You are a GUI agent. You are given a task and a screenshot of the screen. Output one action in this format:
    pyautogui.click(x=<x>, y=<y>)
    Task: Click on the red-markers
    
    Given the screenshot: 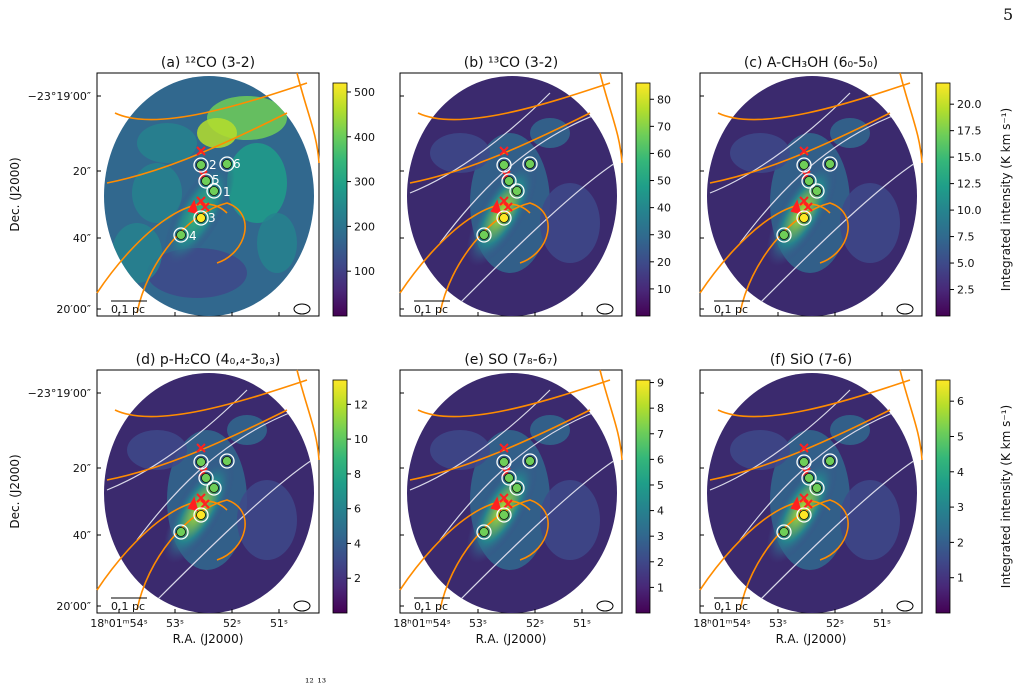 What is the action you would take?
    pyautogui.click(x=501, y=477)
    